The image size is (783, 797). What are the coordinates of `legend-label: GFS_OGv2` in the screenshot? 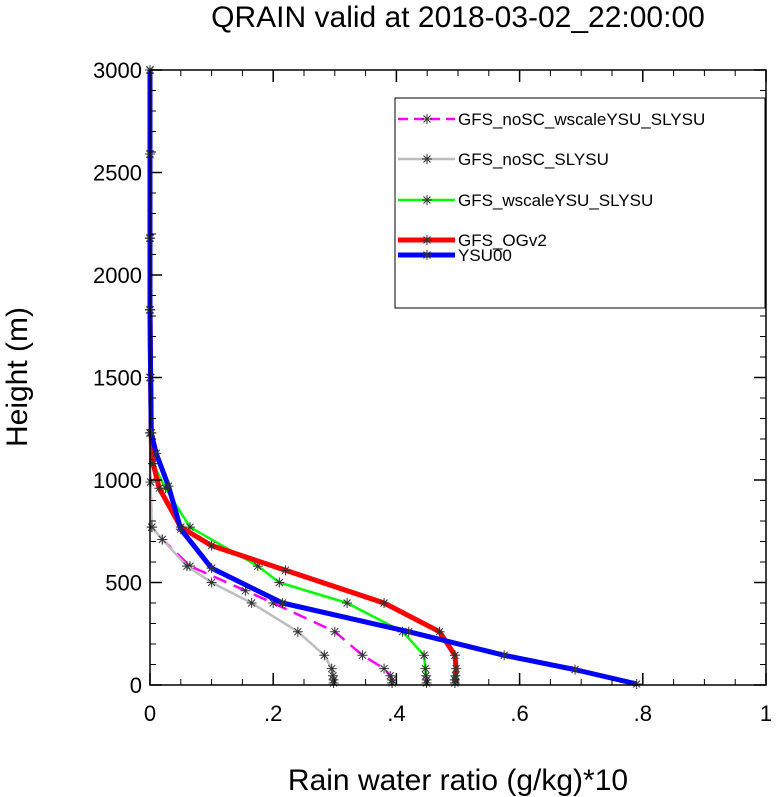 It's located at (502, 240).